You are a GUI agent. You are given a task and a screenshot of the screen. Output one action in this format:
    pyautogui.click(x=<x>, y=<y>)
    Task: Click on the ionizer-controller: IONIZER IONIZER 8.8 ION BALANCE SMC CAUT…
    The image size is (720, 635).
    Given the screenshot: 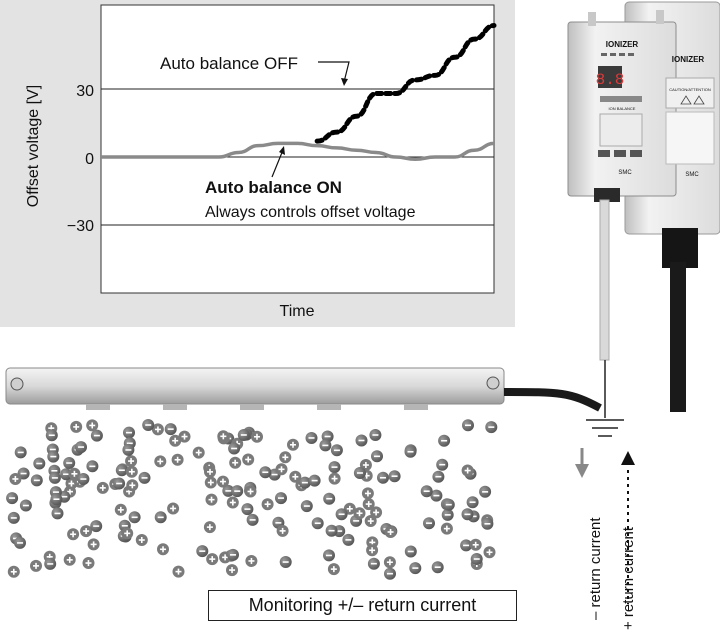 What is the action you would take?
    pyautogui.click(x=643, y=206)
    